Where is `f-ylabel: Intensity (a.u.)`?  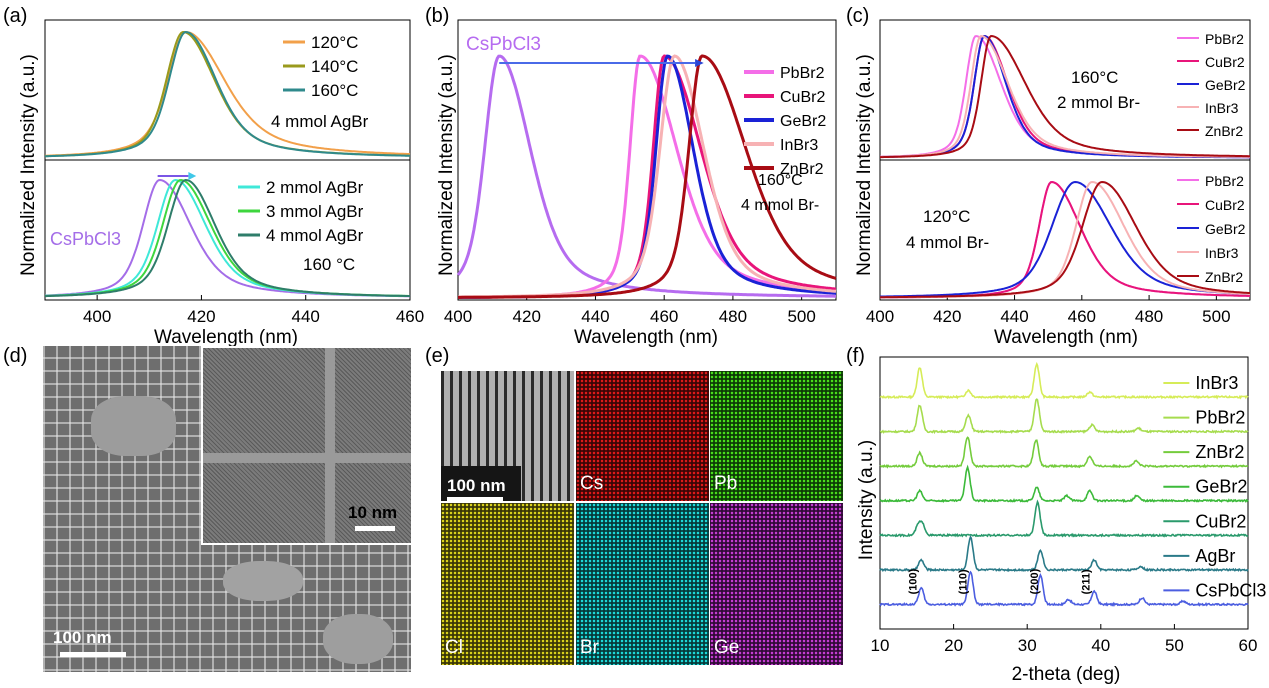
f-ylabel: Intensity (a.u.) is located at coordinates (866, 500).